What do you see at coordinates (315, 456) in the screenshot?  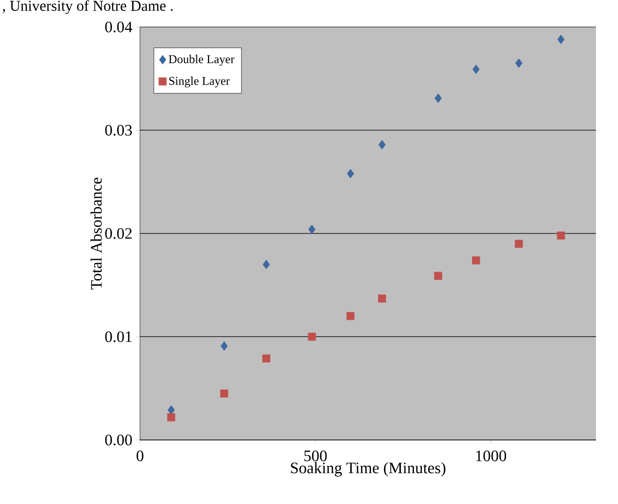 I see `x-tick-label: 500` at bounding box center [315, 456].